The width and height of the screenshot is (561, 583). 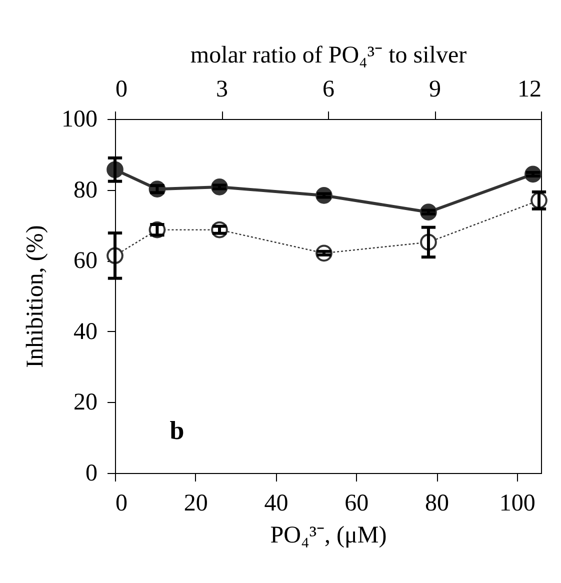 I want to click on x2-tick-label: 3, so click(x=222, y=89).